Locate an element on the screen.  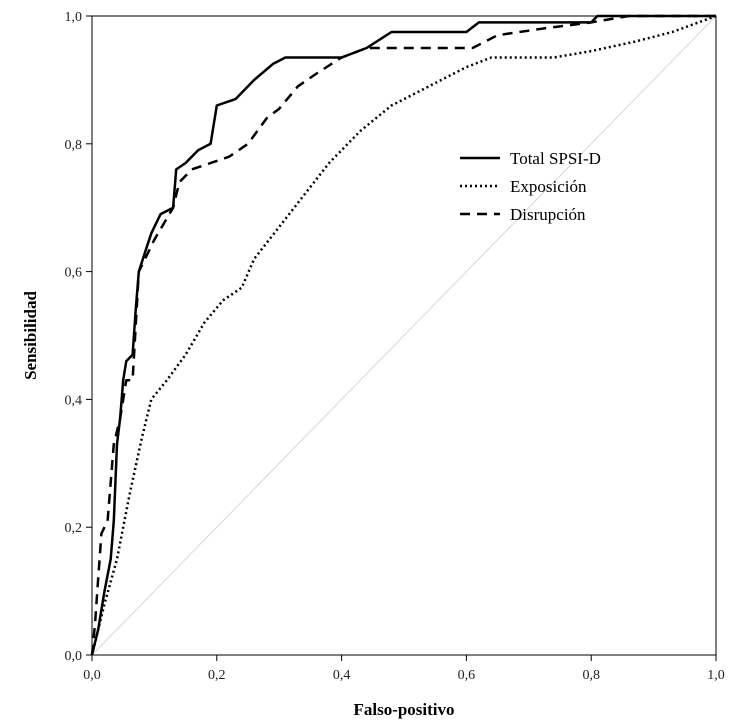
y-tick-label: 0,8 is located at coordinates (74, 145).